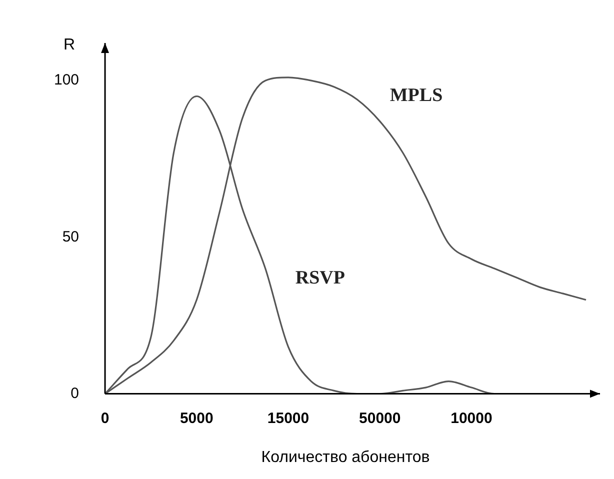  I want to click on x-tick-label: 15000, so click(288, 418).